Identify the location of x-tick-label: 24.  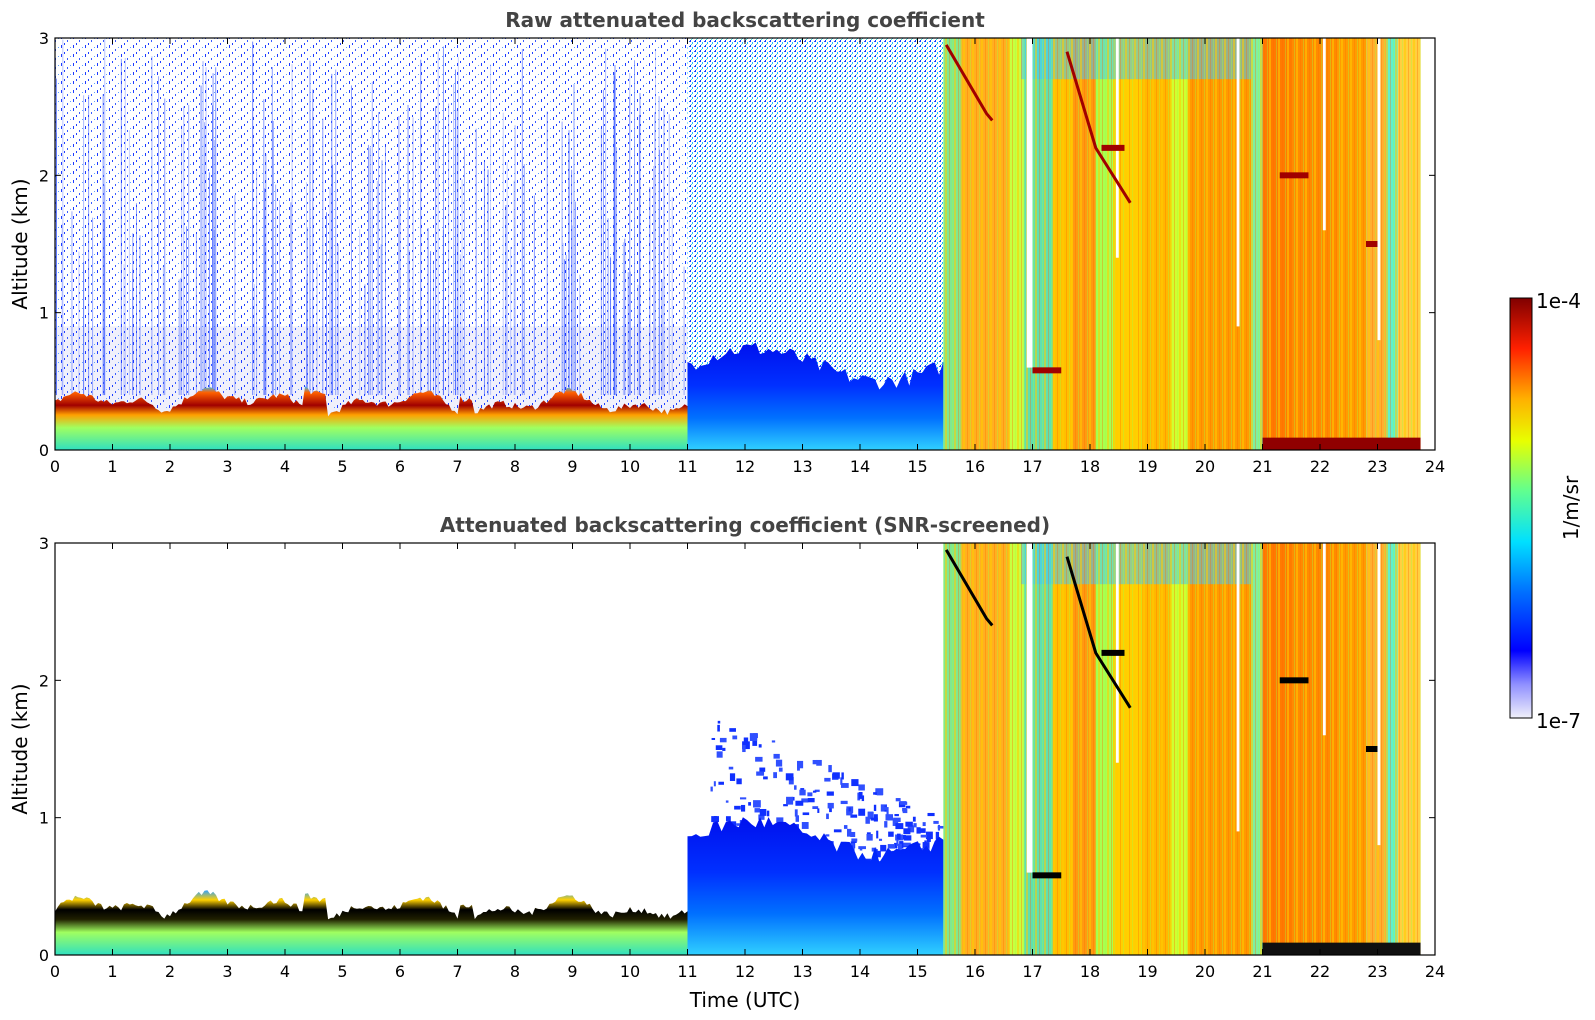
(1435, 971).